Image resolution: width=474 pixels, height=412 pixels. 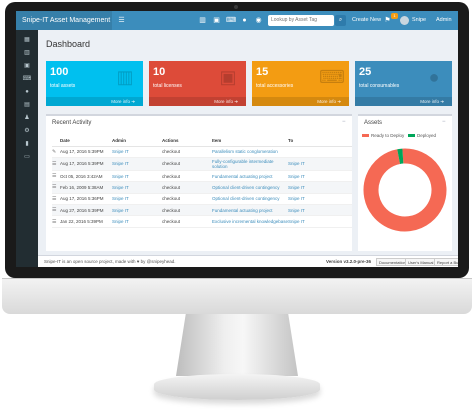 I want to click on sidebar-item-requestable: ▭, so click(x=27, y=157).